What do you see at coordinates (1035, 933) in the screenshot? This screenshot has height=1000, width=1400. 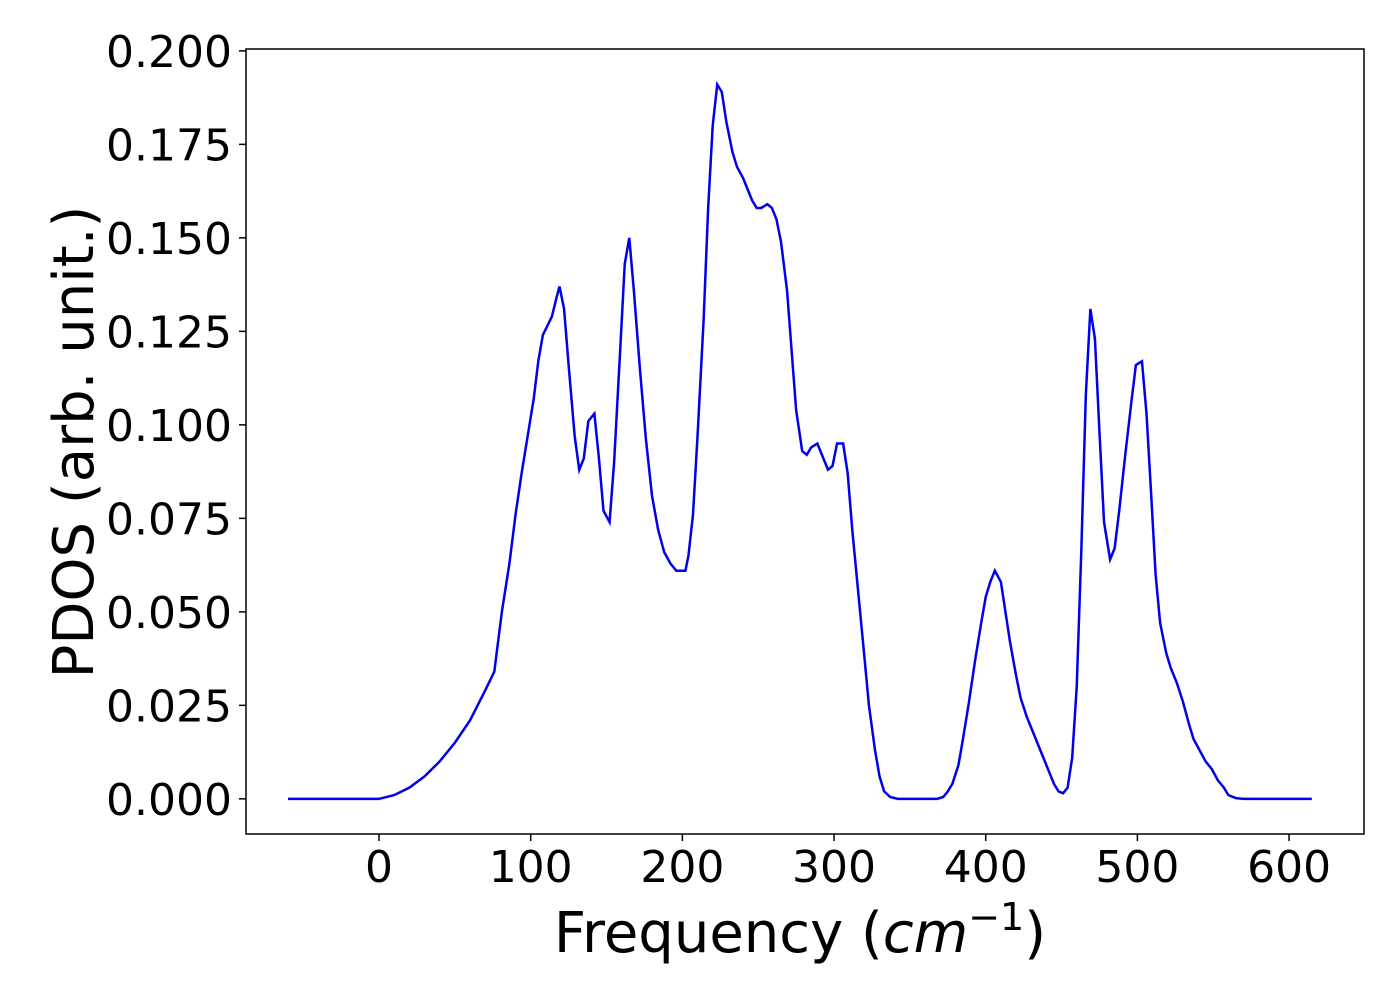 I see `x-label-close: )` at bounding box center [1035, 933].